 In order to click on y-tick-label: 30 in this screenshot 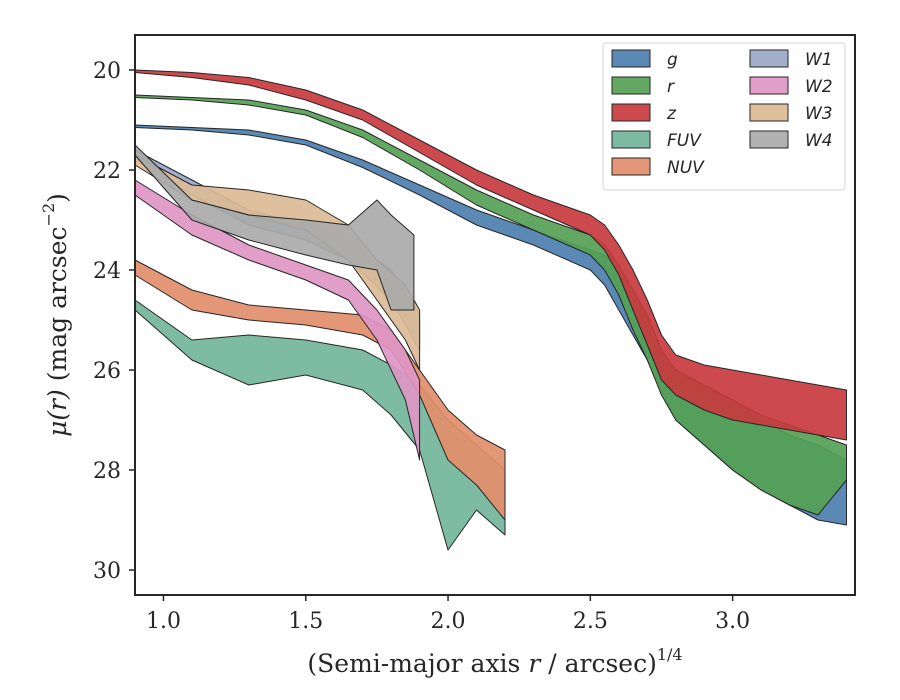, I will do `click(107, 571)`.